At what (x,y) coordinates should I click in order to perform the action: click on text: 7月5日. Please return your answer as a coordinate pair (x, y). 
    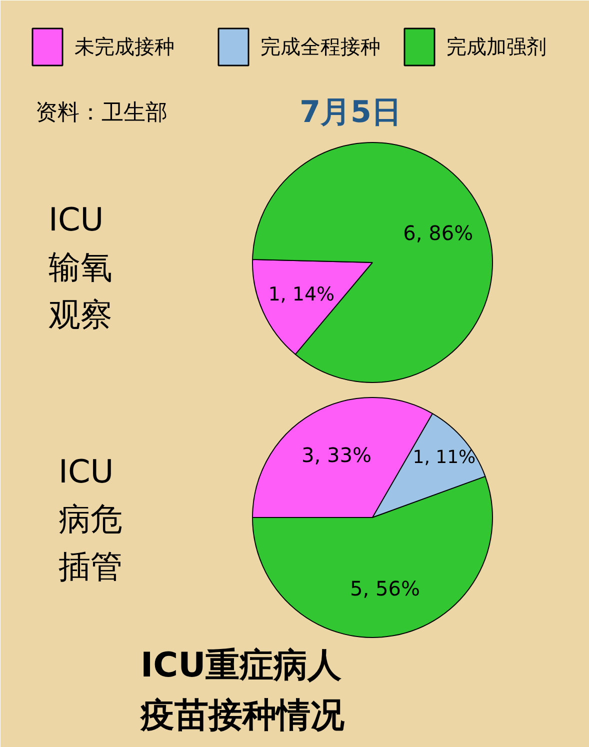
    Looking at the image, I should click on (351, 112).